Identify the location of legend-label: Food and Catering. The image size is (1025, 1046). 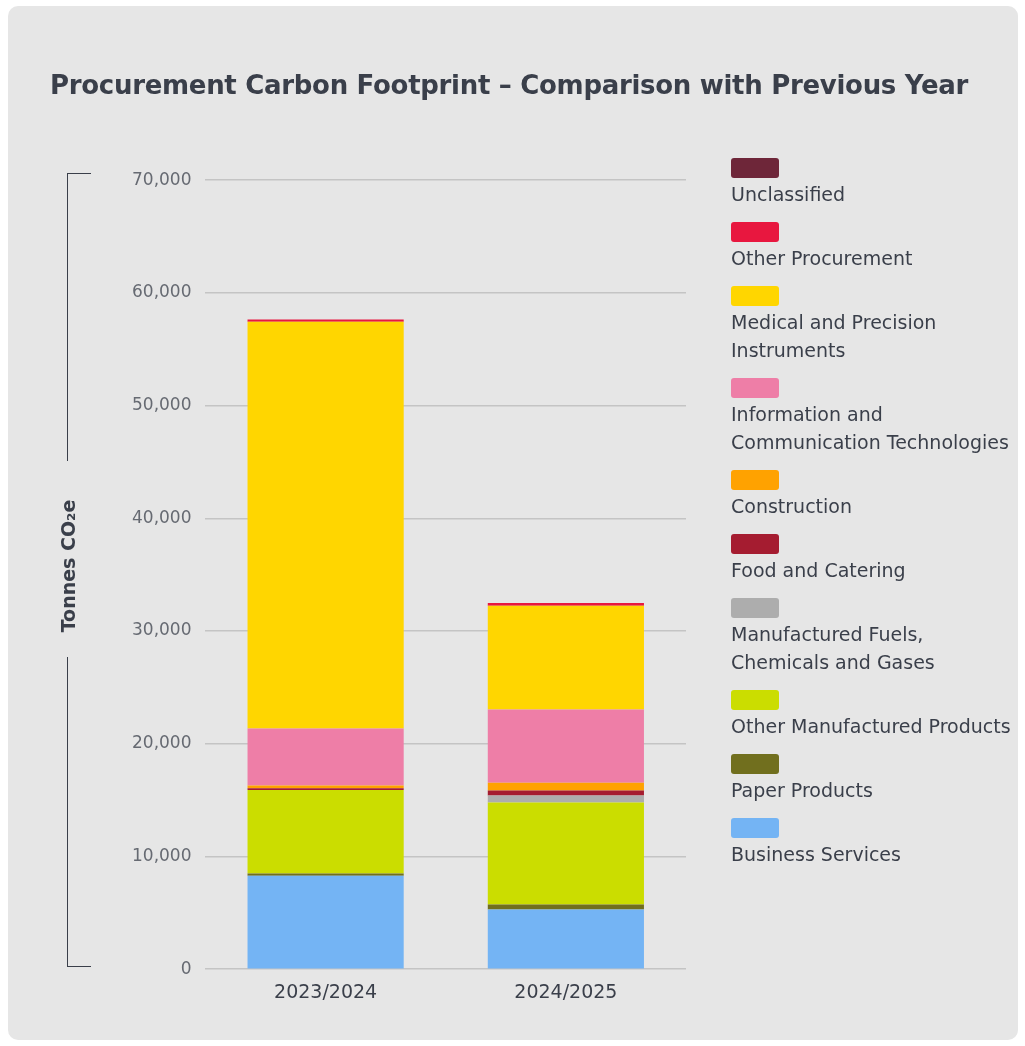
(819, 570).